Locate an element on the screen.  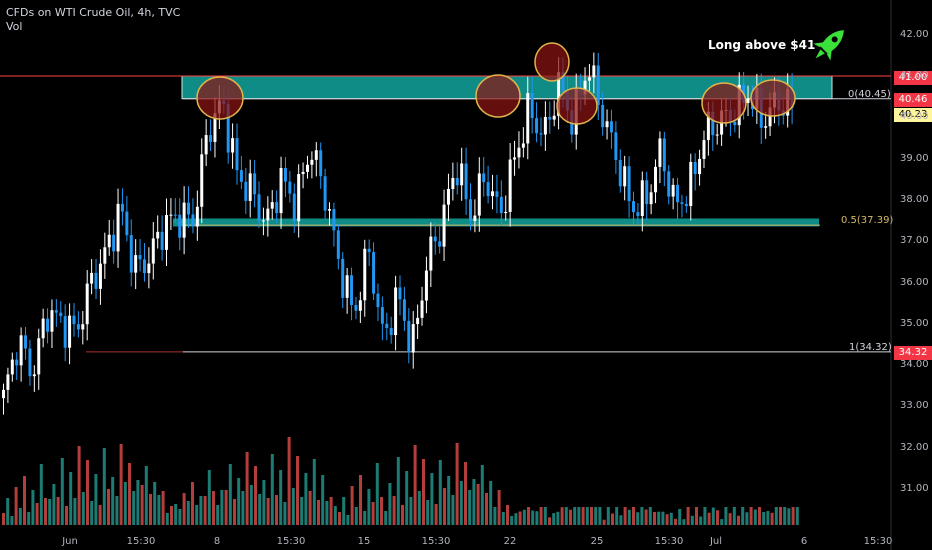
time-tick-label: 22 is located at coordinates (510, 541).